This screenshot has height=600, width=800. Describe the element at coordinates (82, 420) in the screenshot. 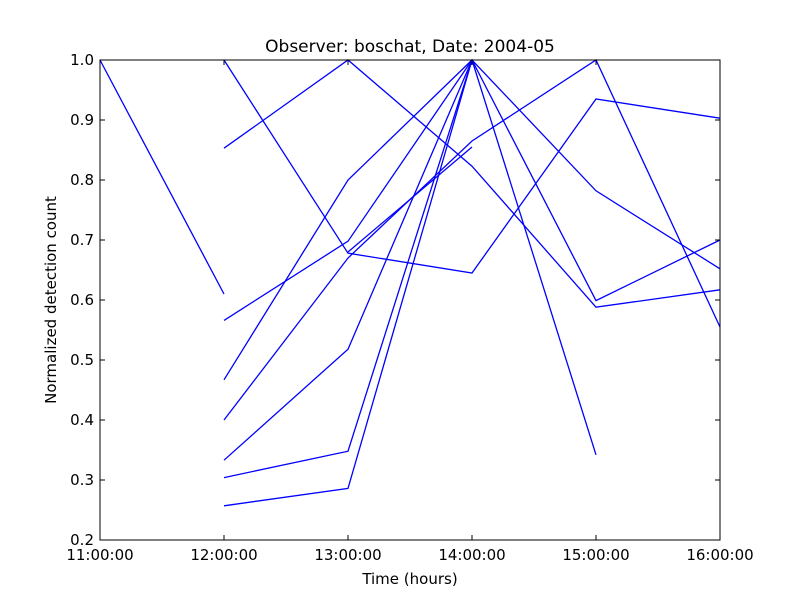

I see `y-tick-label: 0.4` at that location.